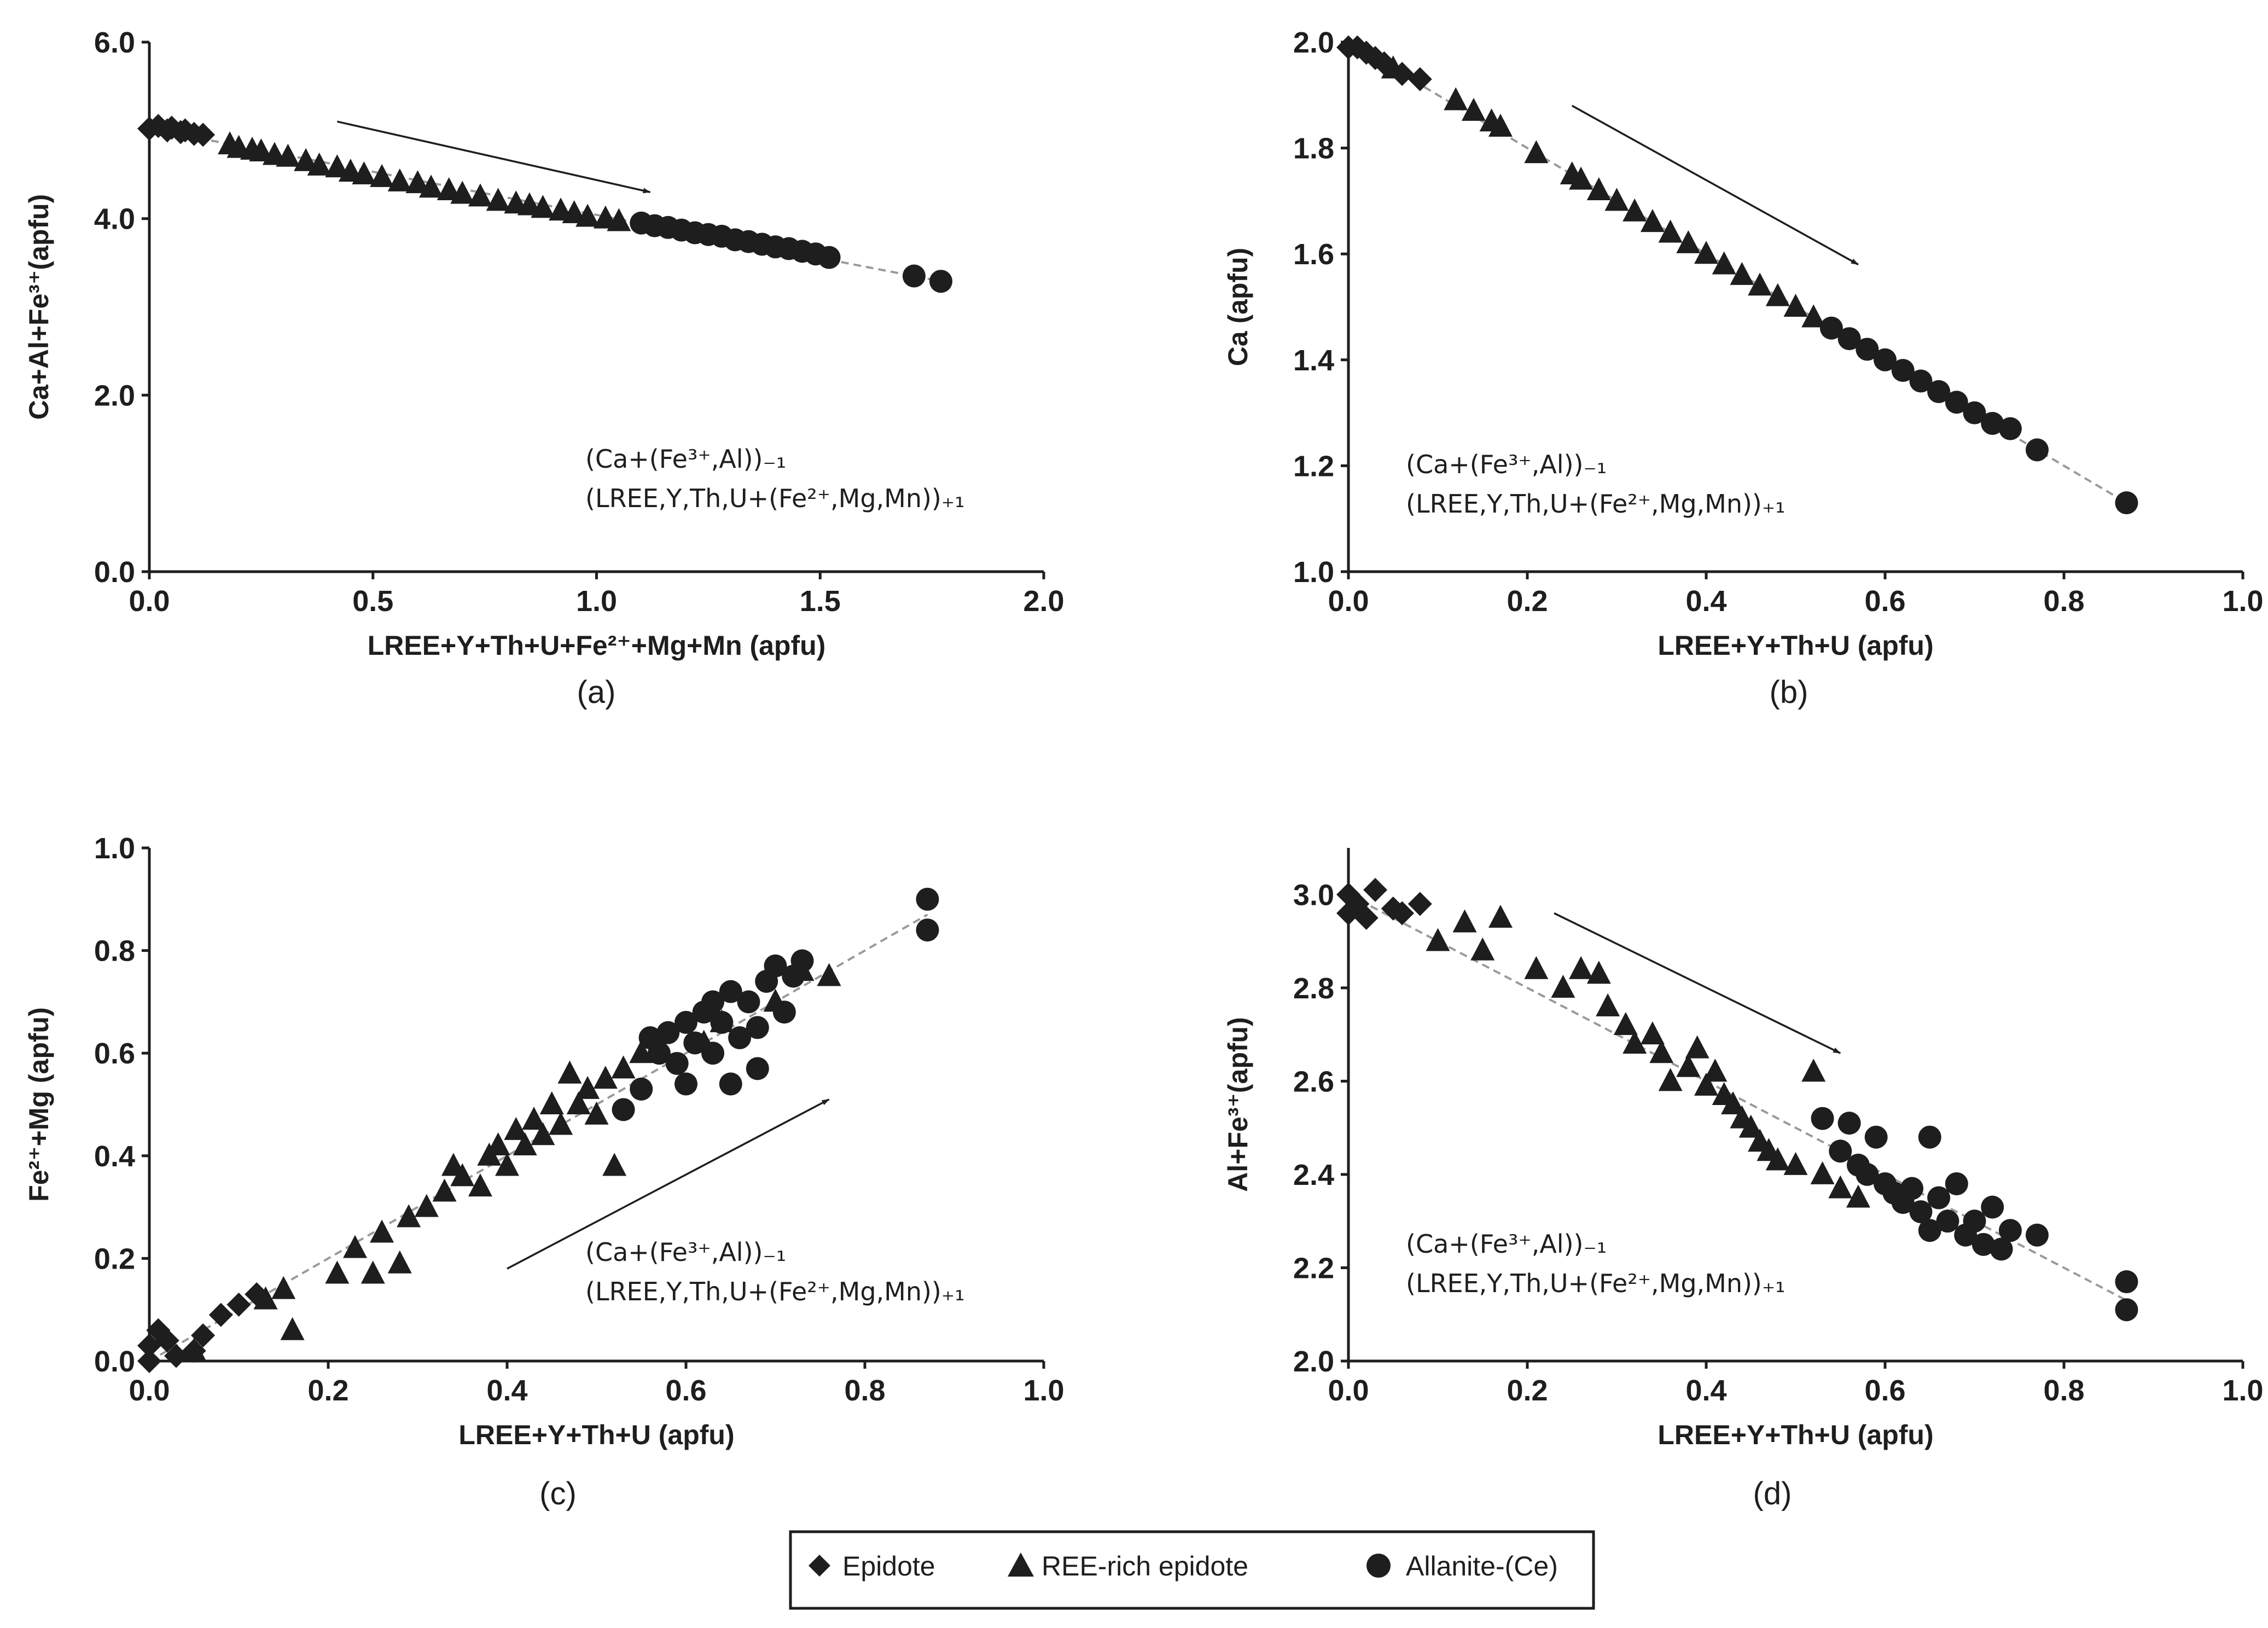 The image size is (2268, 1628). What do you see at coordinates (1789, 692) in the screenshot?
I see `panel-label: (b)` at bounding box center [1789, 692].